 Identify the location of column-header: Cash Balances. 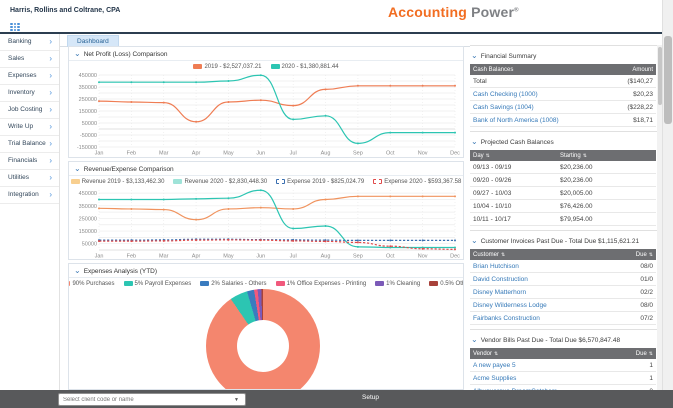
(532, 69).